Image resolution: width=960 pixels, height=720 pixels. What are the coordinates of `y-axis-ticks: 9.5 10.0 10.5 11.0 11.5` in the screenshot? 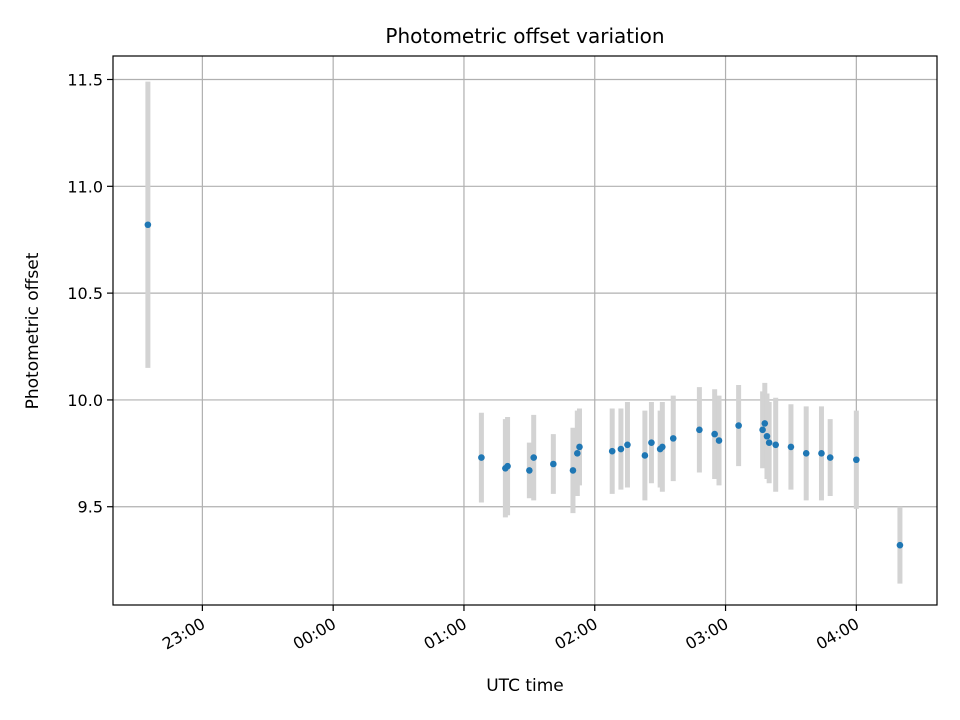 It's located at (90, 293).